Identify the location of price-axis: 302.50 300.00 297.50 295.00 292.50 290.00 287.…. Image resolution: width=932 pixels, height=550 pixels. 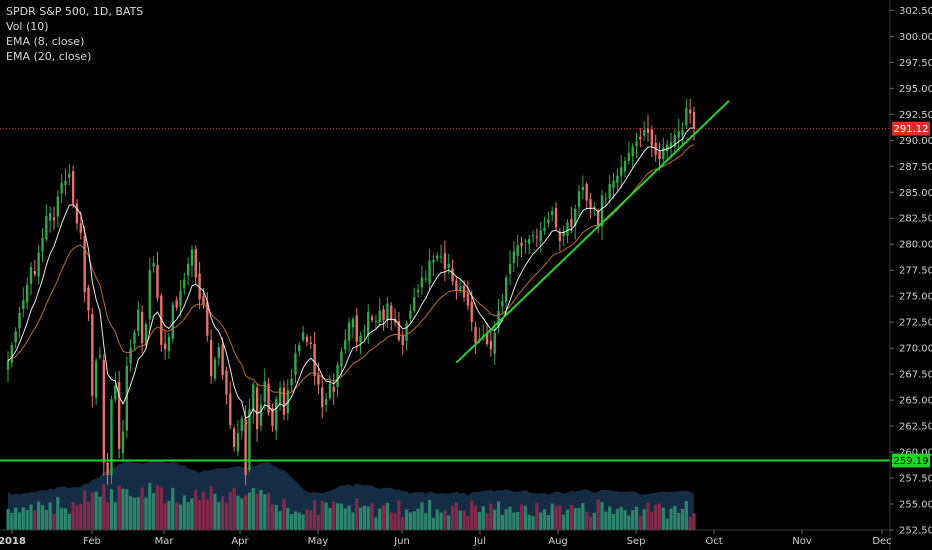
(911, 271).